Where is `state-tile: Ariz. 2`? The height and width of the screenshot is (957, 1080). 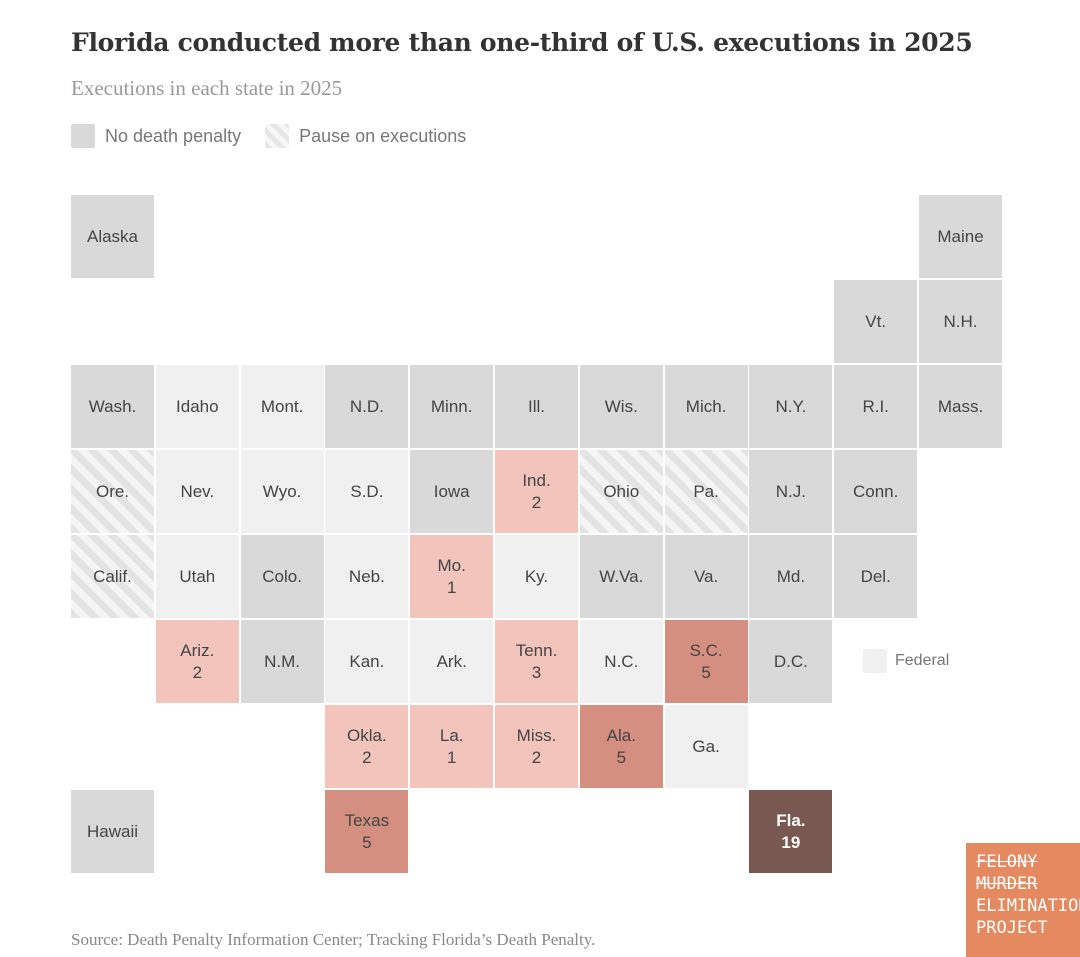 state-tile: Ariz. 2 is located at coordinates (197, 661).